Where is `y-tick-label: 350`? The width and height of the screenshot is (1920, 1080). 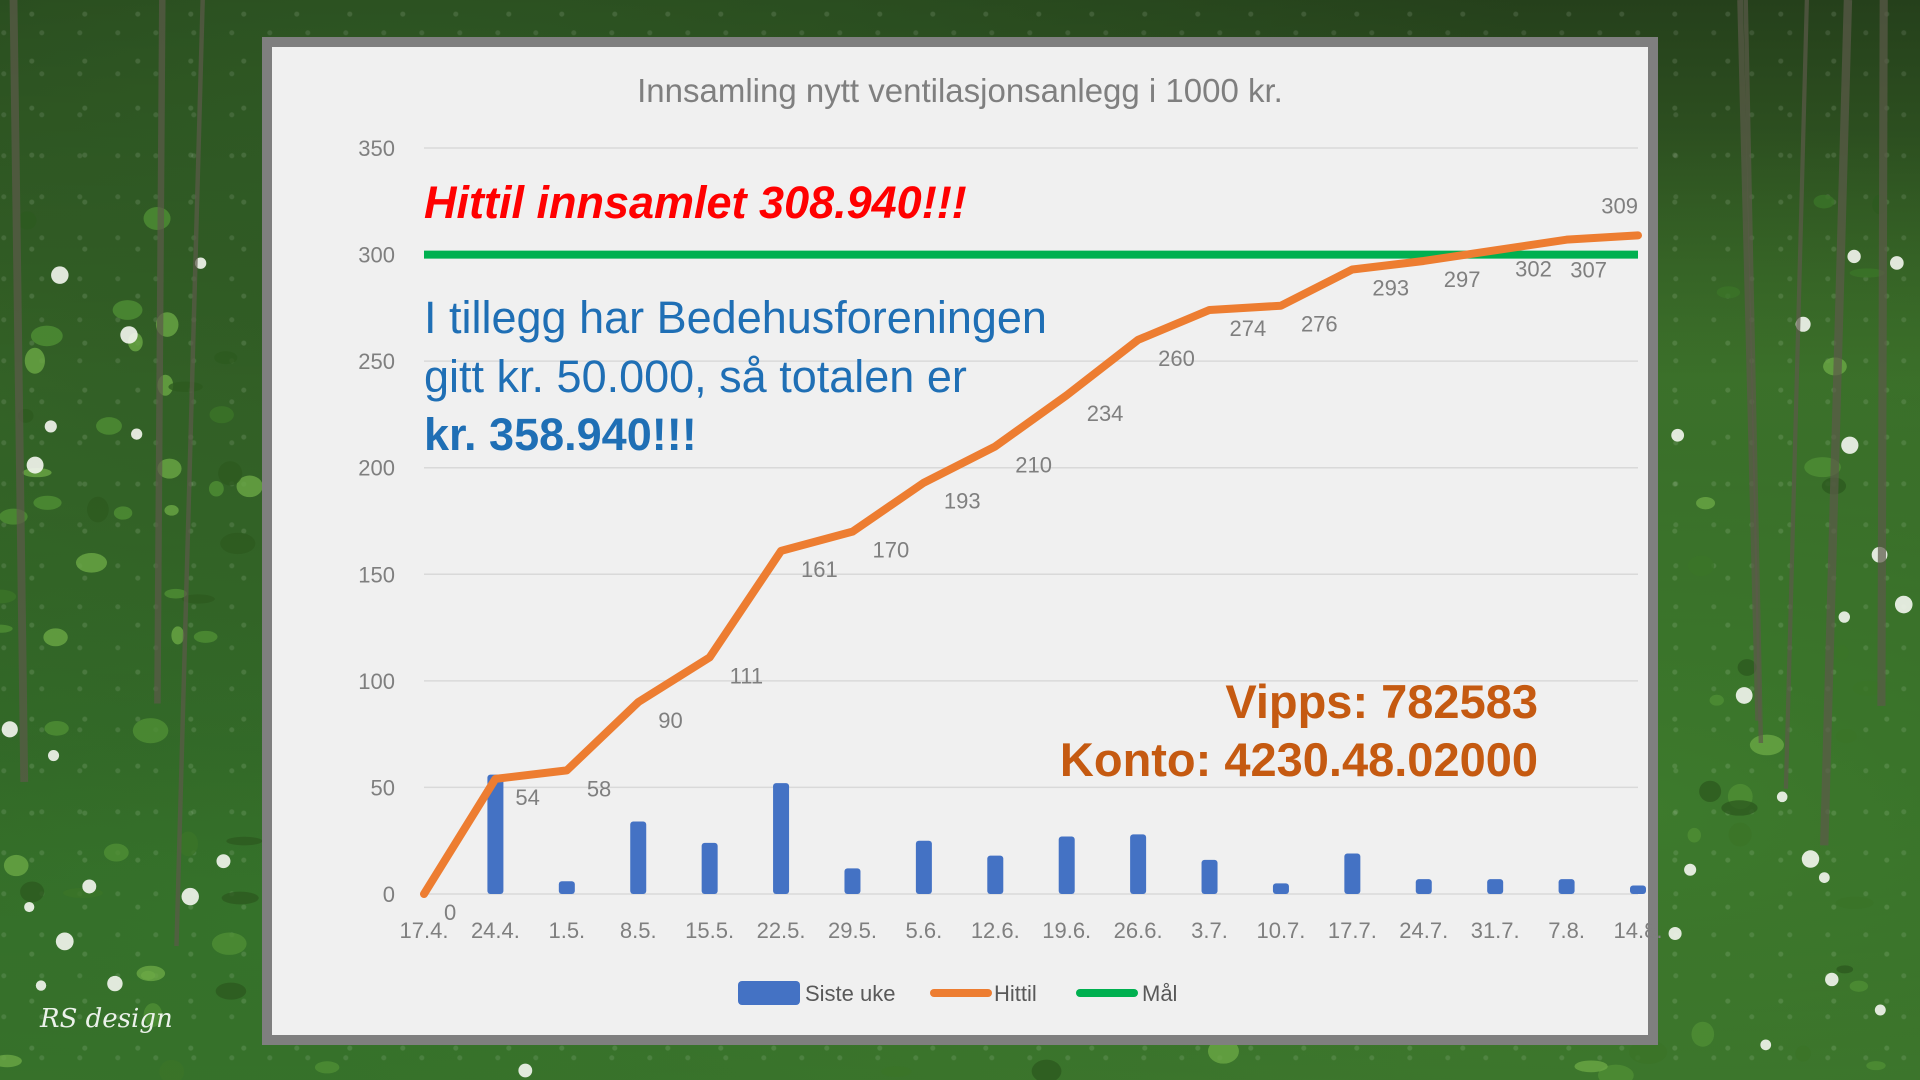 y-tick-label: 350 is located at coordinates (376, 148).